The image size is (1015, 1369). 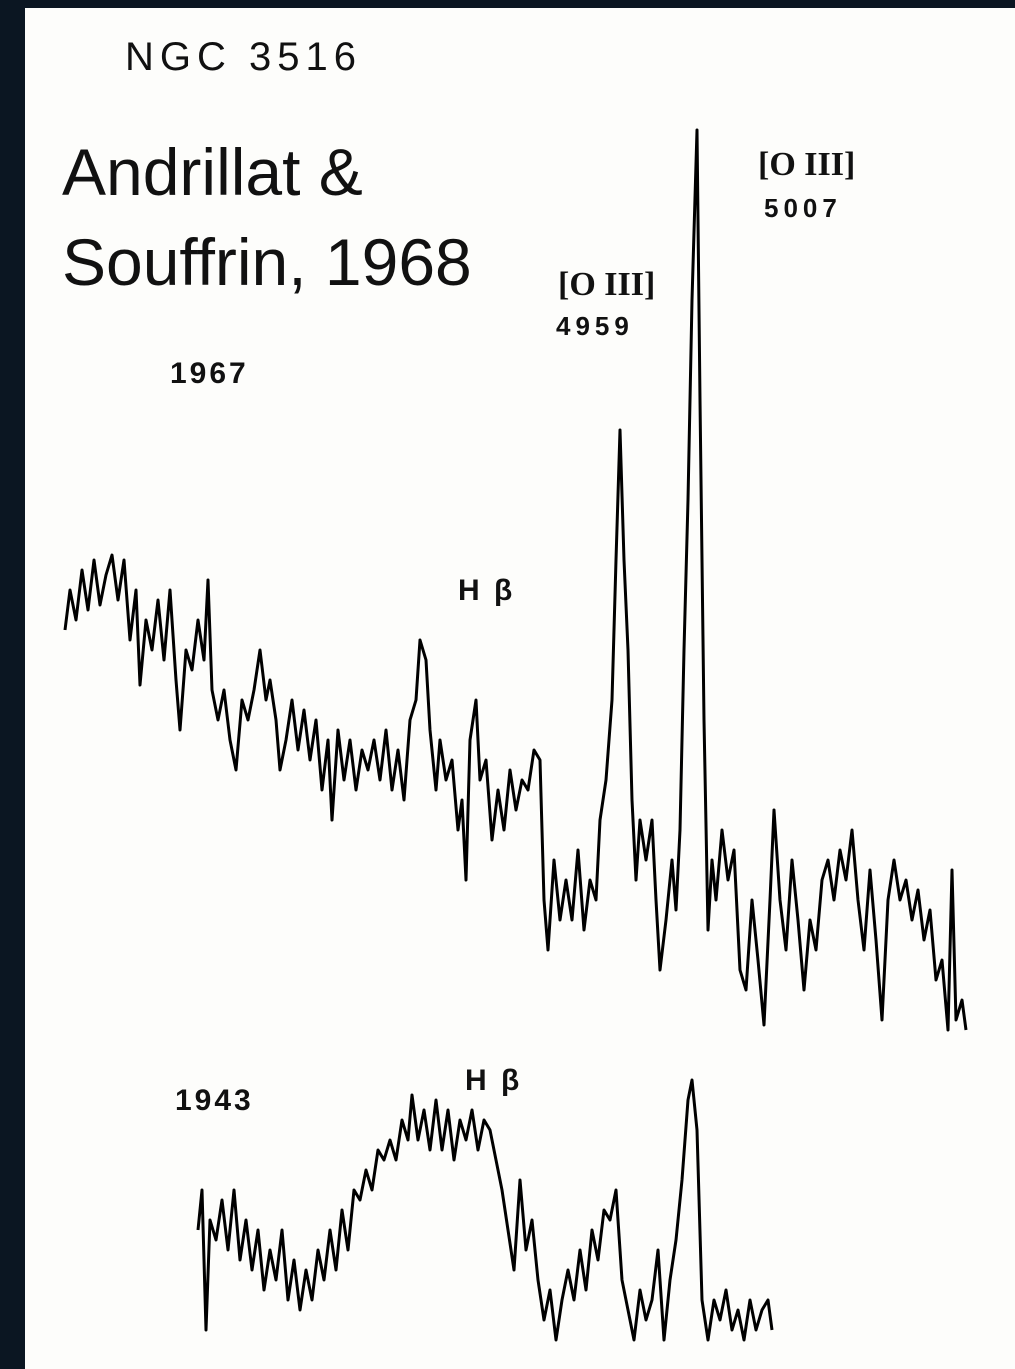 I want to click on object-name: NGC 3516, so click(x=243, y=57).